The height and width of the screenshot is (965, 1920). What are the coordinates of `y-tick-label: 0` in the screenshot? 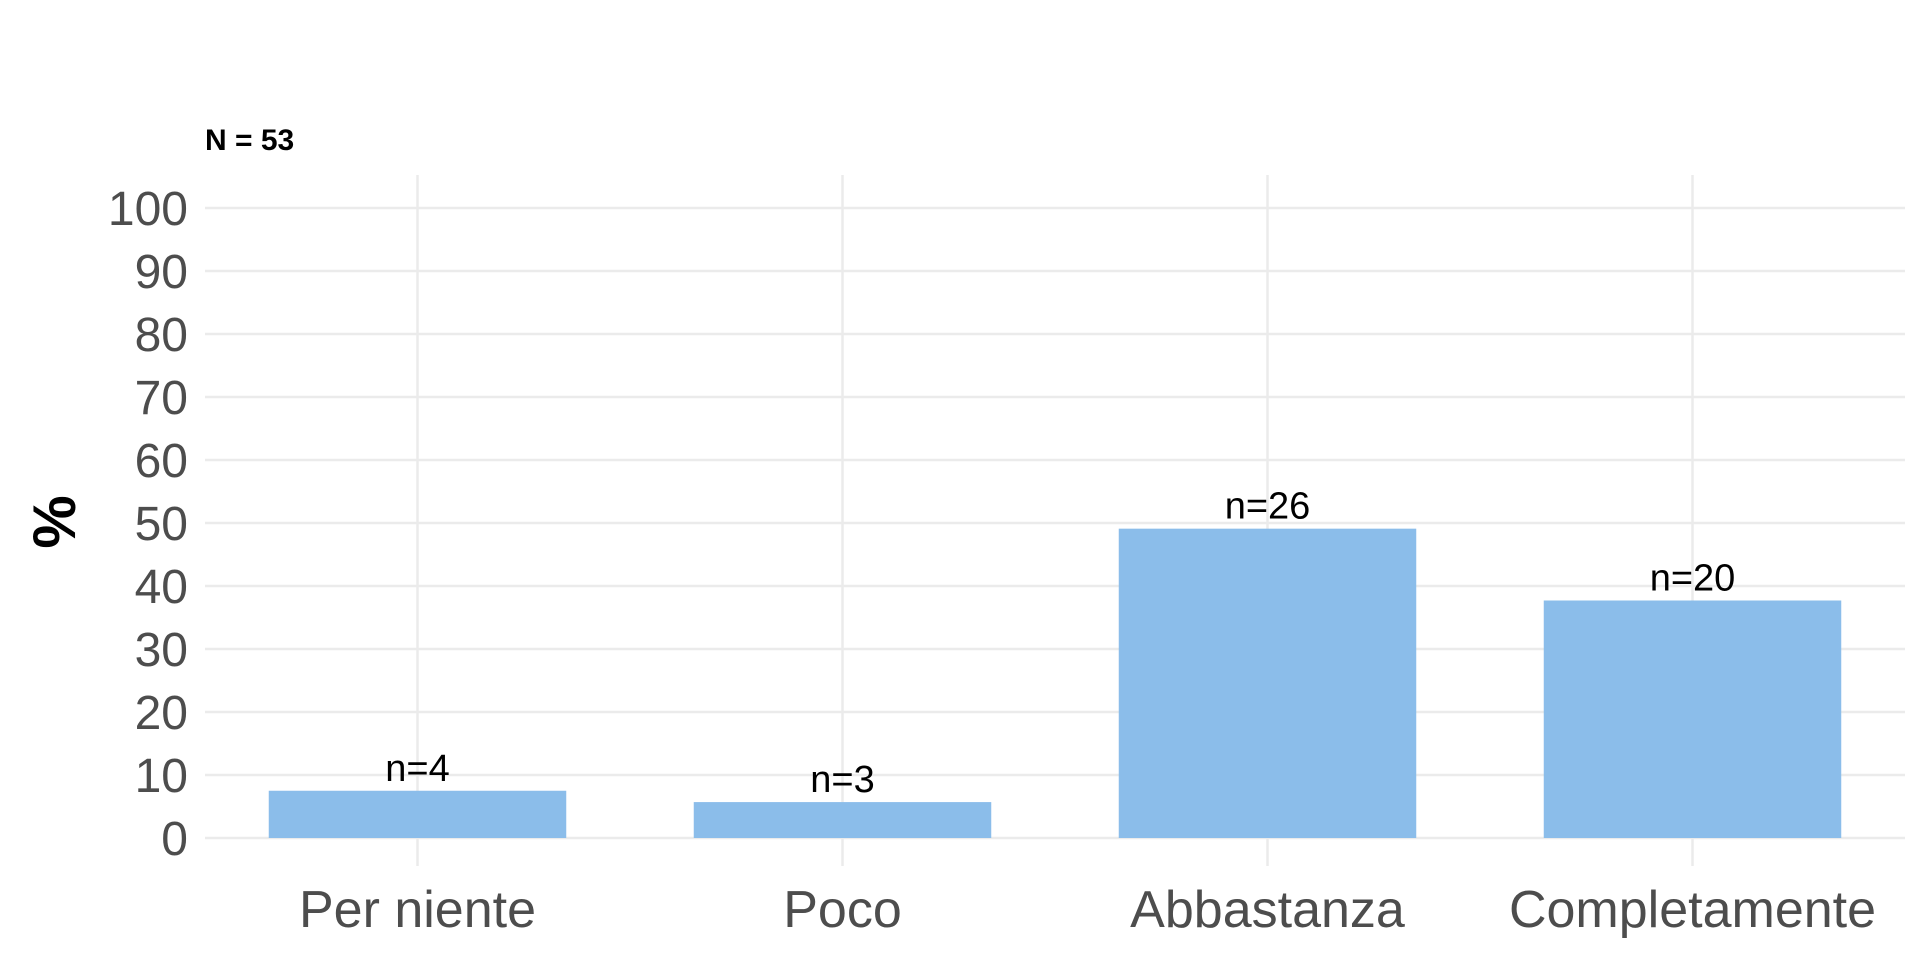 It's located at (174, 839).